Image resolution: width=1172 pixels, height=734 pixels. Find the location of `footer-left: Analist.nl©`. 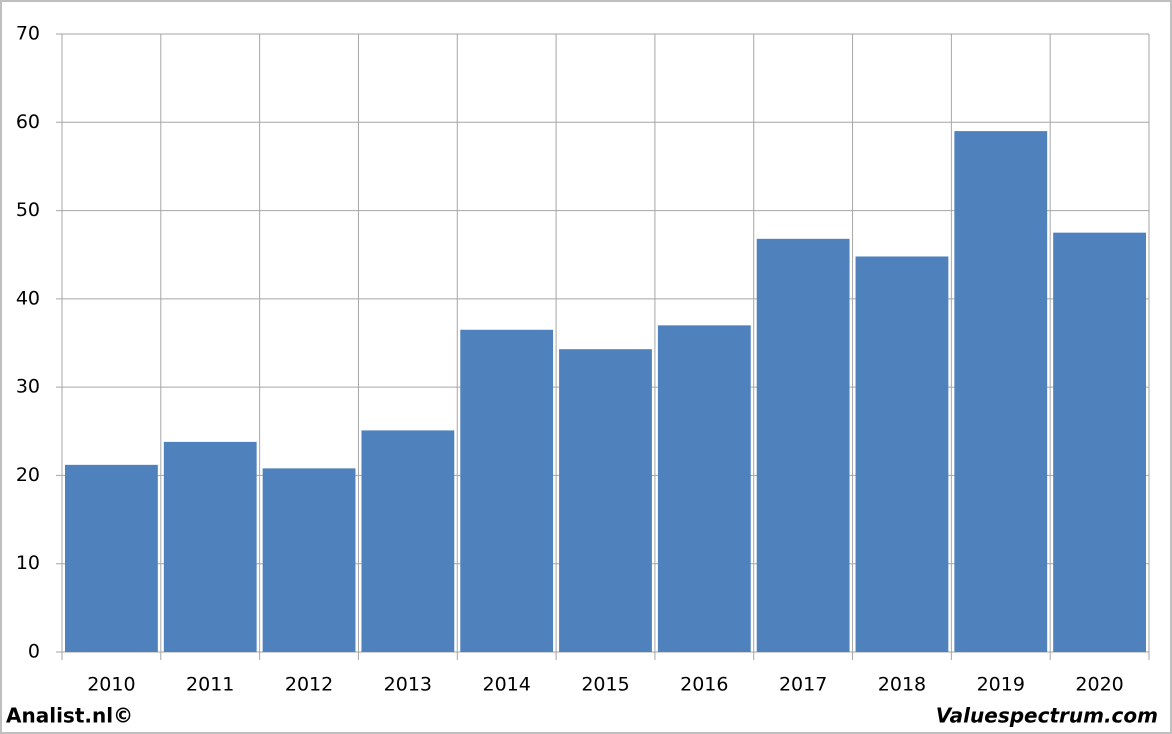

footer-left: Analist.nl© is located at coordinates (69, 716).